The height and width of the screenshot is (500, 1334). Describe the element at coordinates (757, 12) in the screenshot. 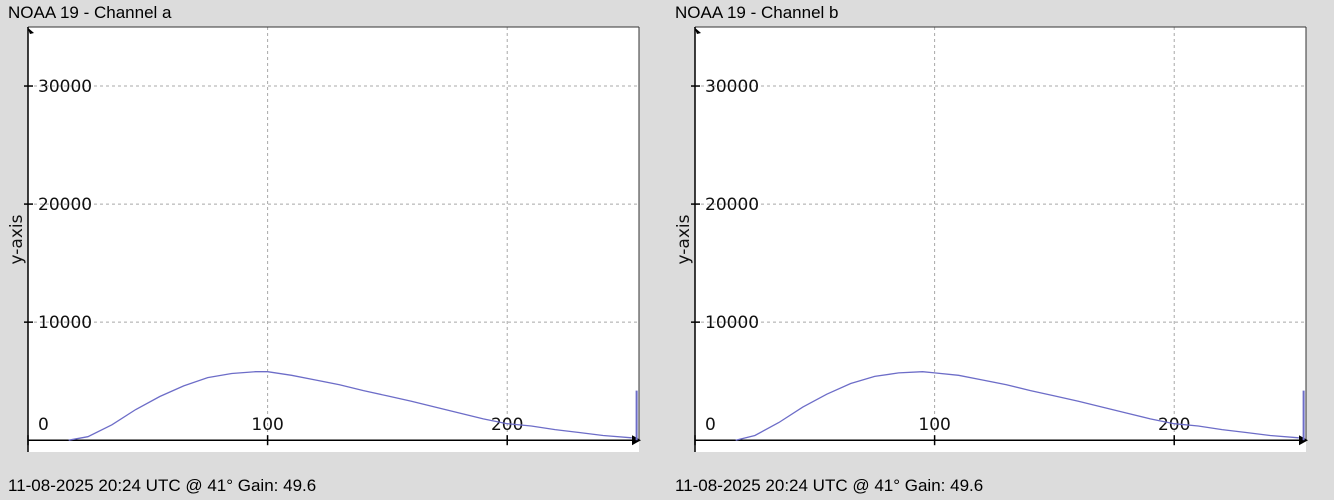

I see `chart-title: NOAA 19 - Channel b` at that location.